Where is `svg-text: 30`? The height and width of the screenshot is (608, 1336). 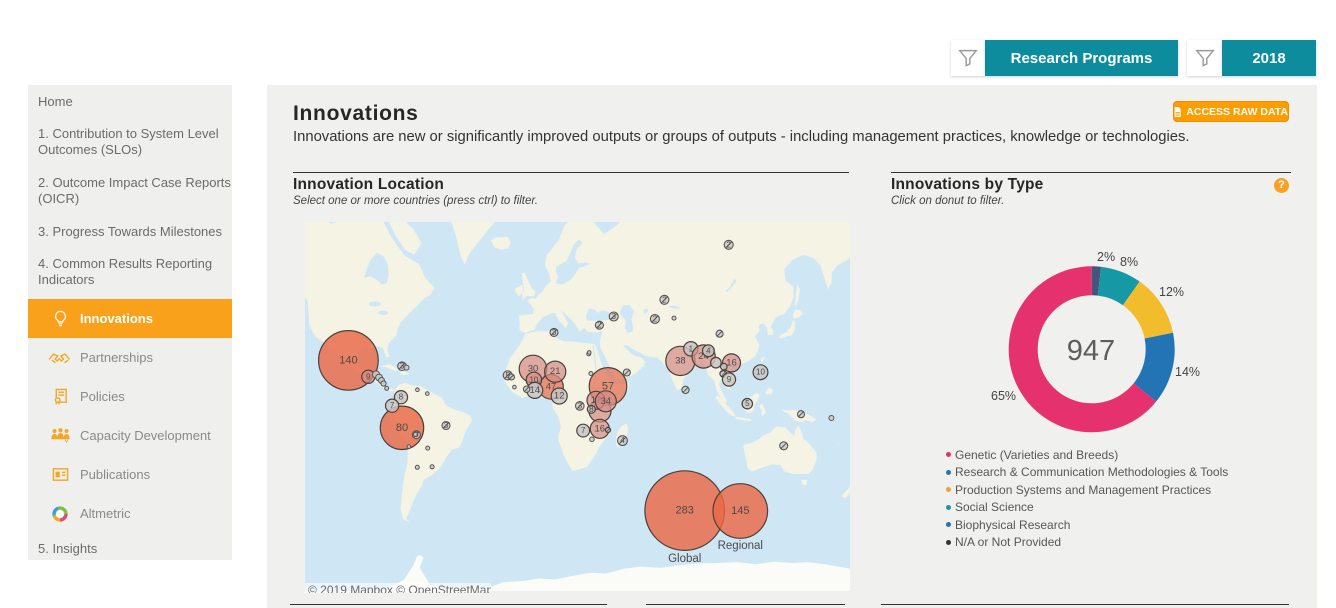 svg-text: 30 is located at coordinates (533, 369).